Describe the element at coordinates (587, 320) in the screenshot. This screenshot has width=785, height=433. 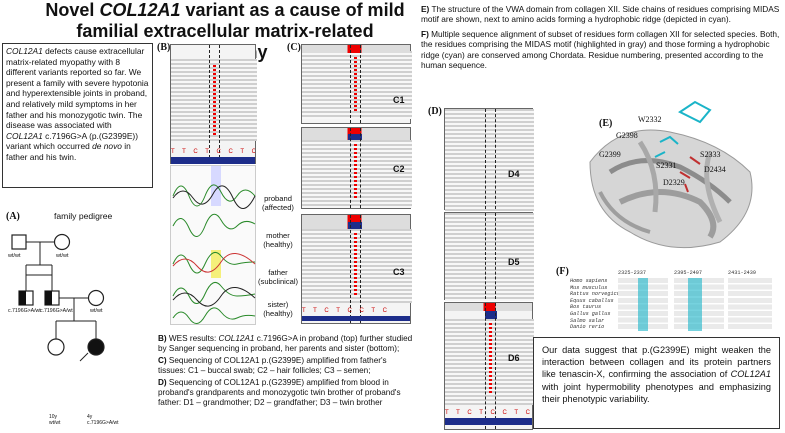
I see `species-6: Salmo salar` at that location.